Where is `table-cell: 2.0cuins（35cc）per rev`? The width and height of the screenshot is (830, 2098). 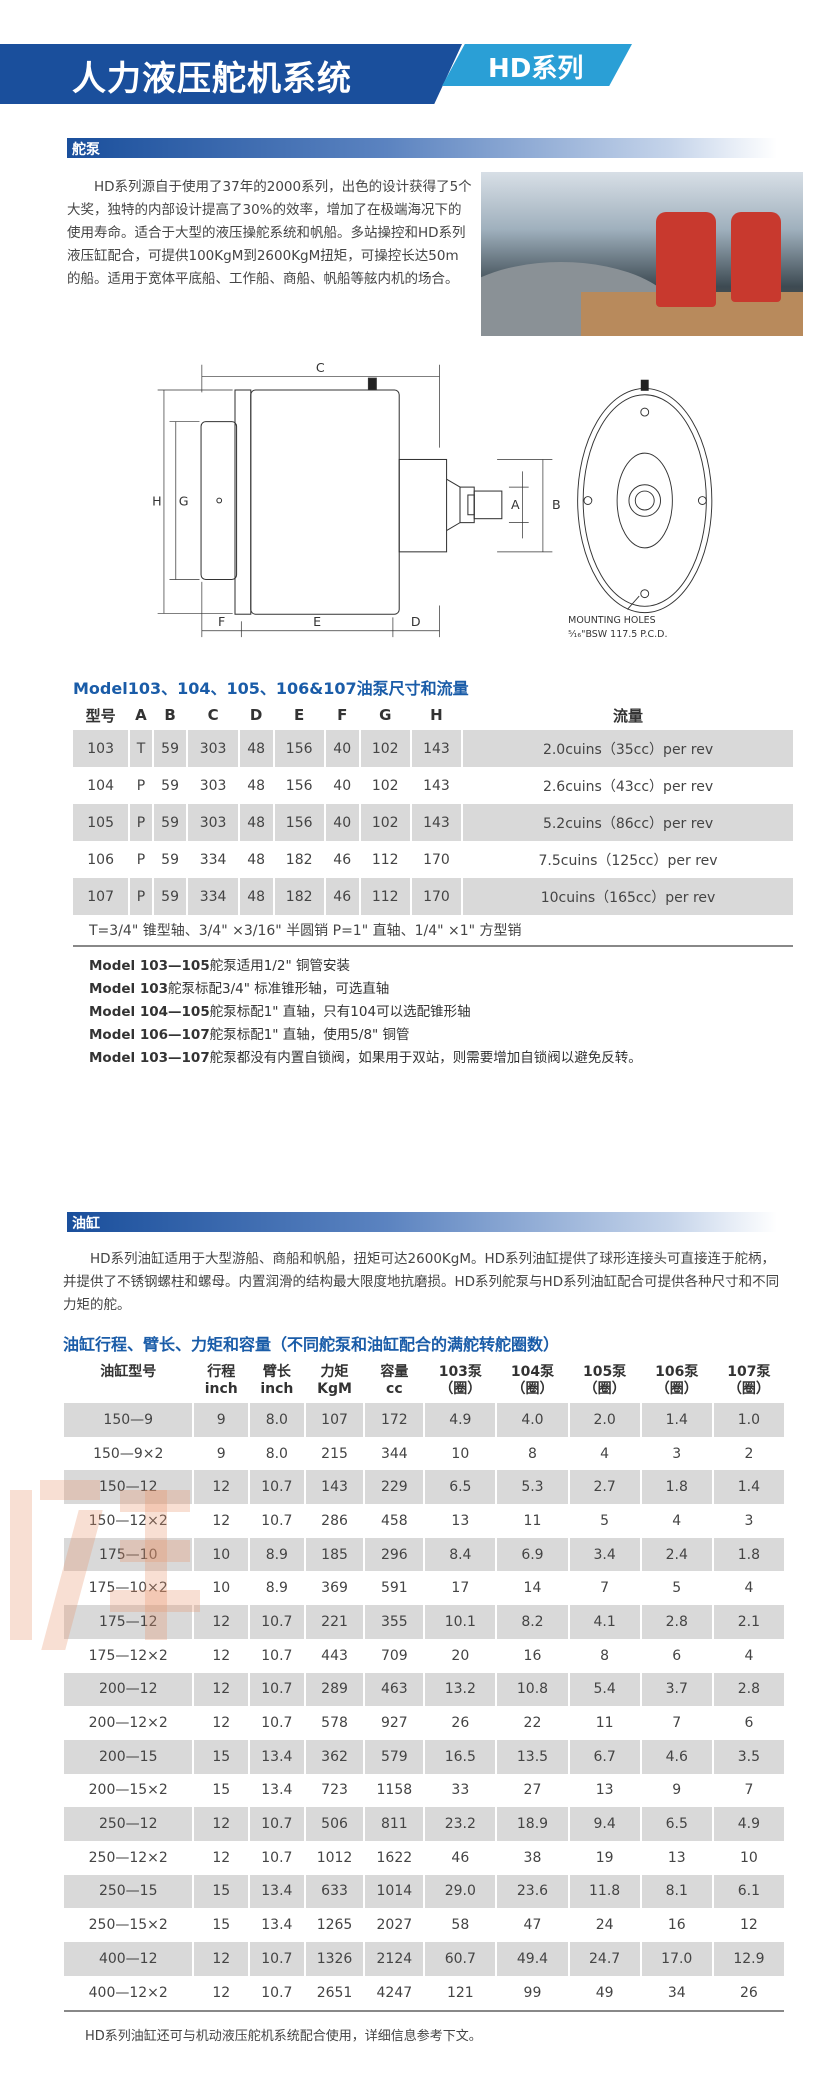 table-cell: 2.0cuins（35cc）per rev is located at coordinates (628, 748).